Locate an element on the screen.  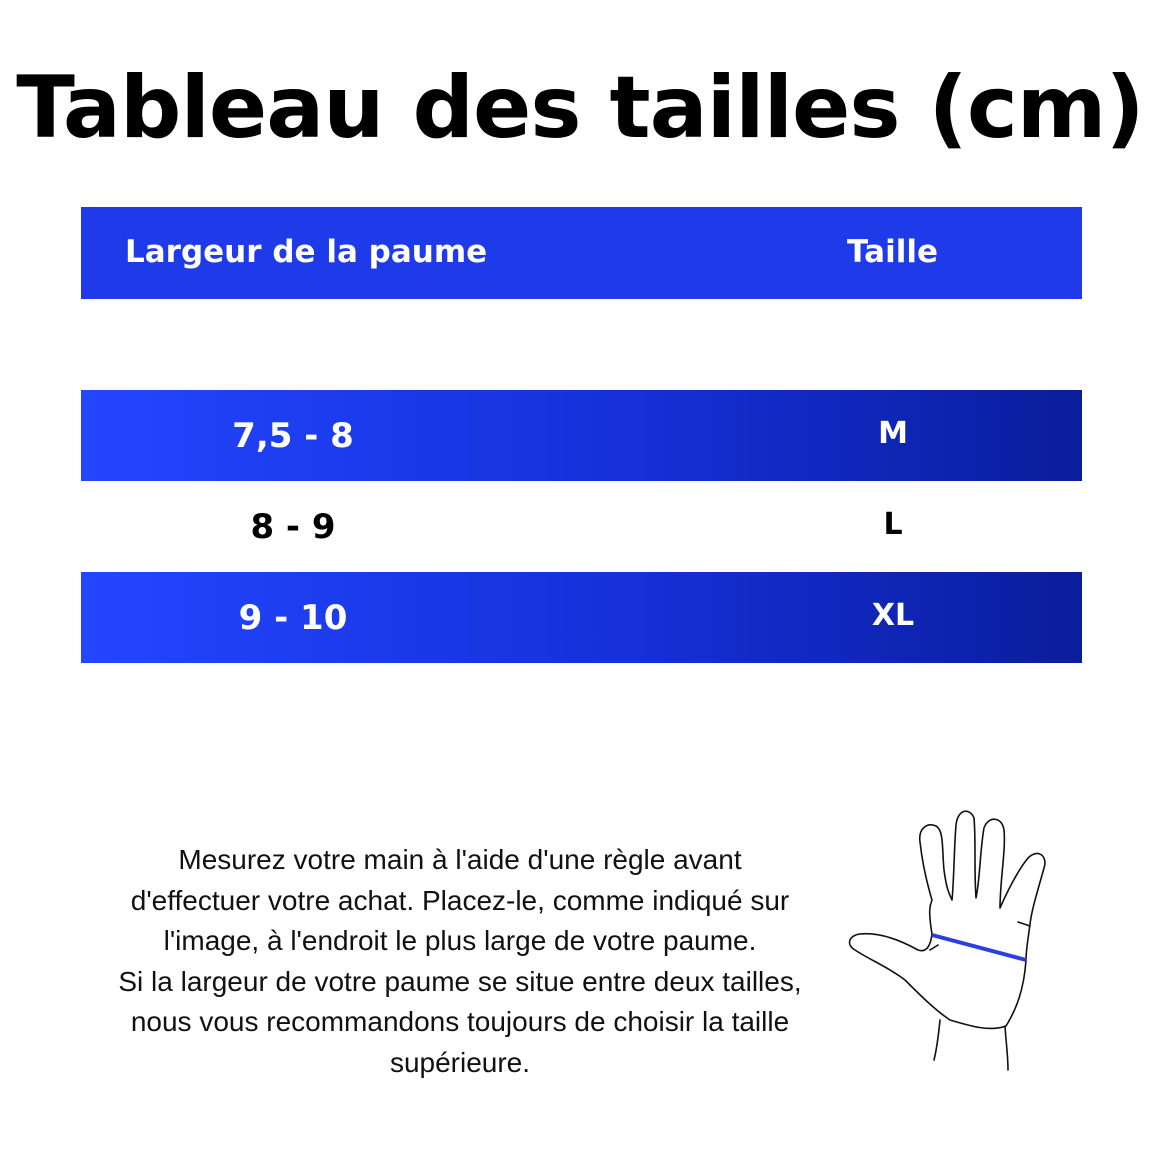
hand-measurement-illustration is located at coordinates (947, 940).